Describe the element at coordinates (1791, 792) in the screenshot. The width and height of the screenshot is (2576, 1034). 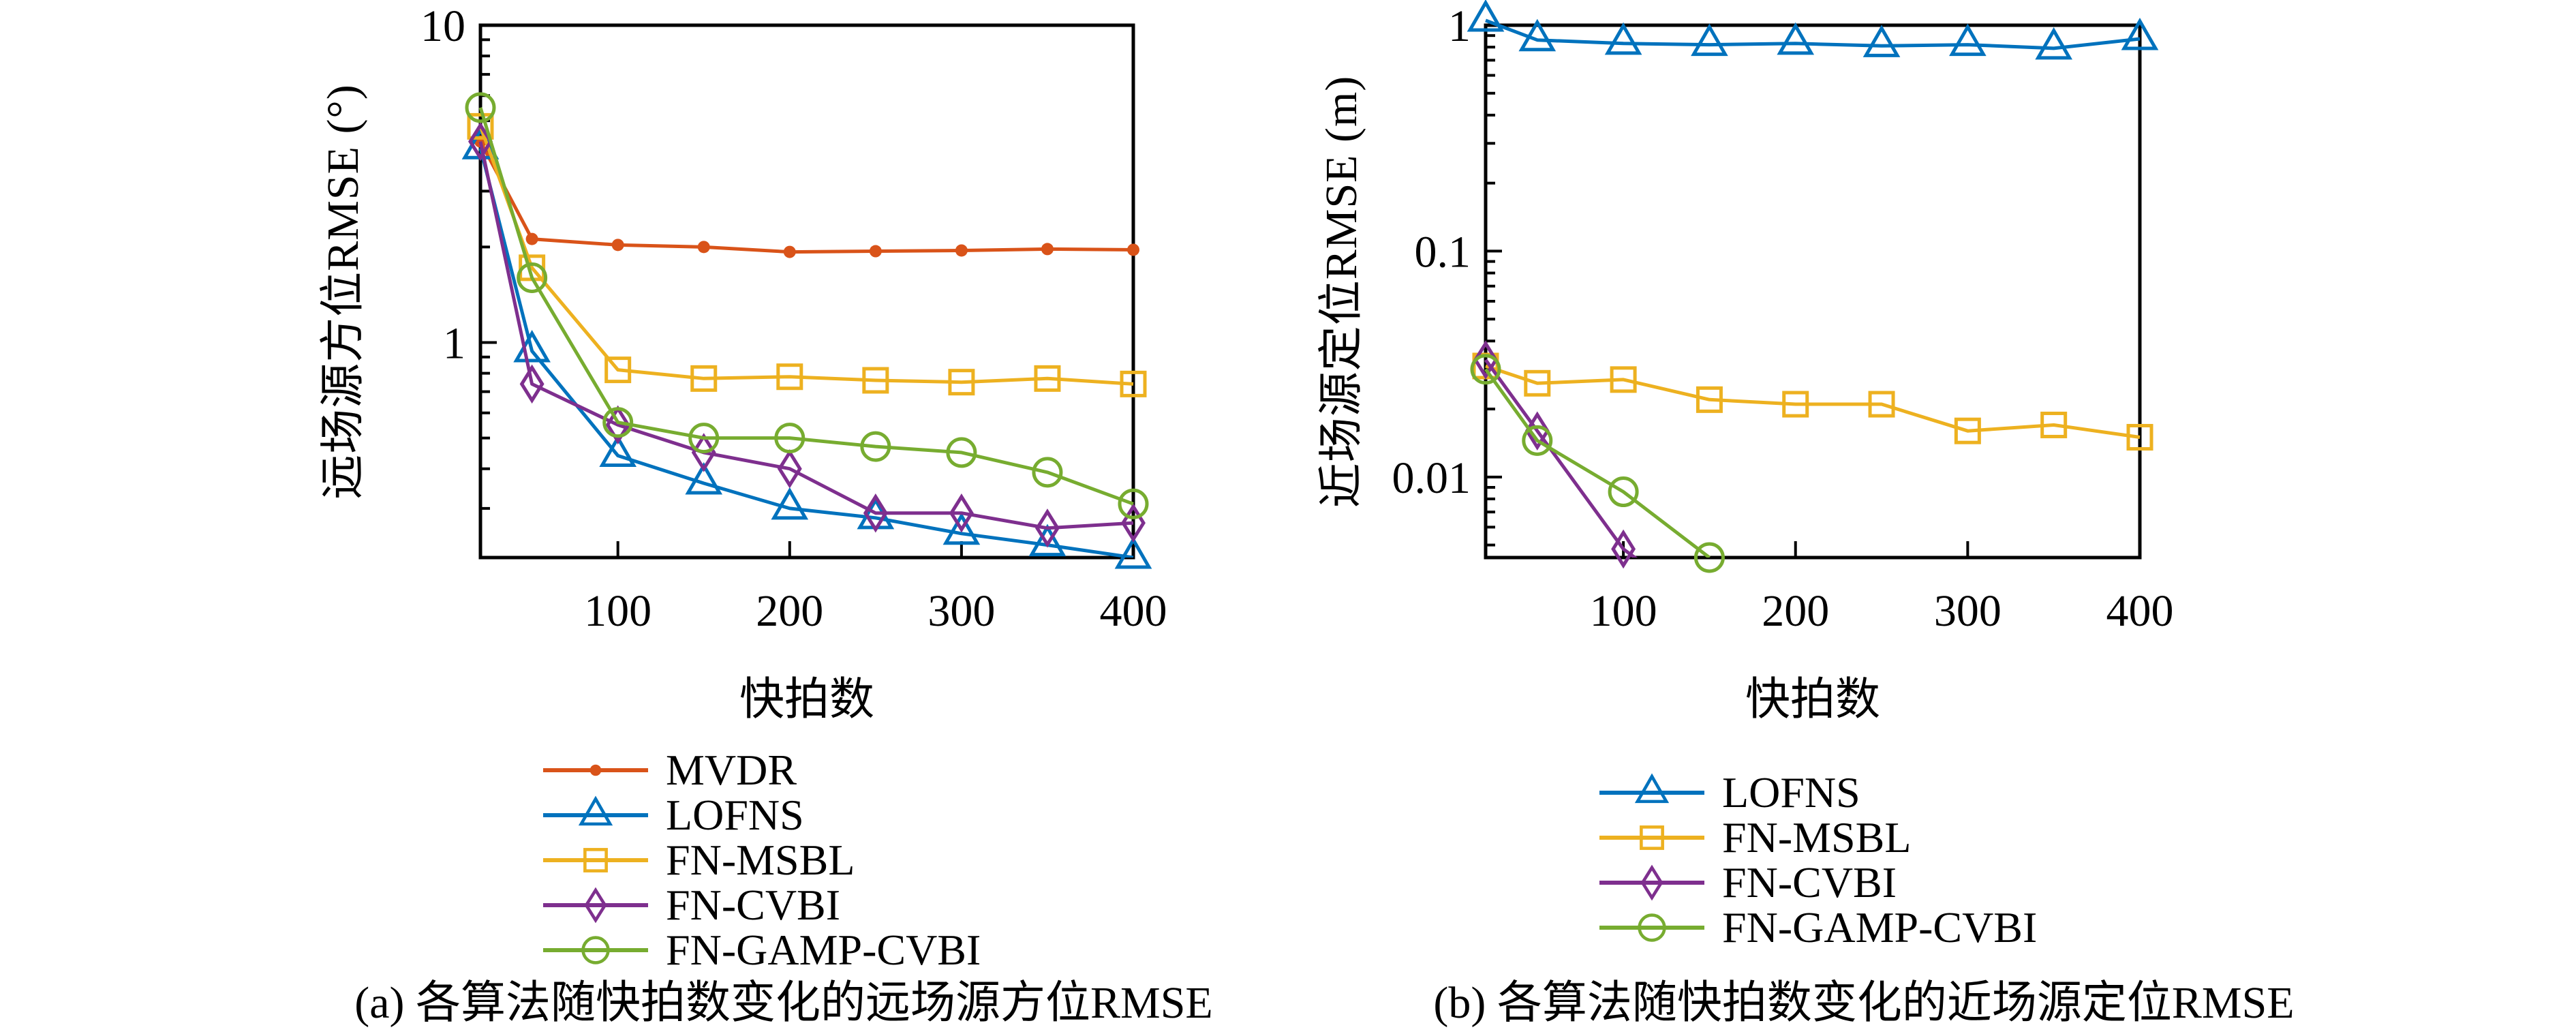
I see `legend-label: LOFNS` at that location.